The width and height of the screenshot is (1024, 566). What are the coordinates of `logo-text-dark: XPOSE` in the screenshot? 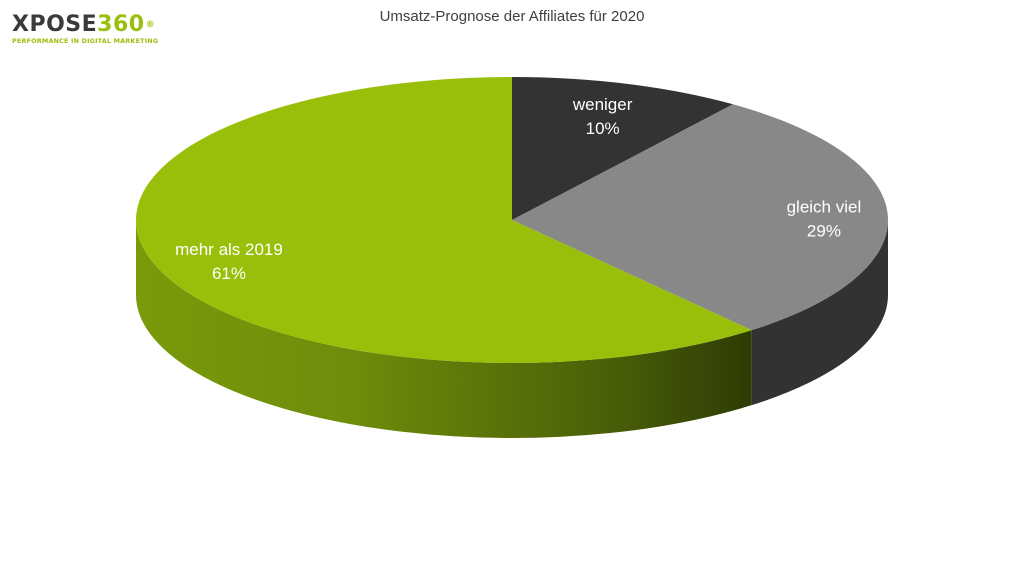 It's located at (55, 24).